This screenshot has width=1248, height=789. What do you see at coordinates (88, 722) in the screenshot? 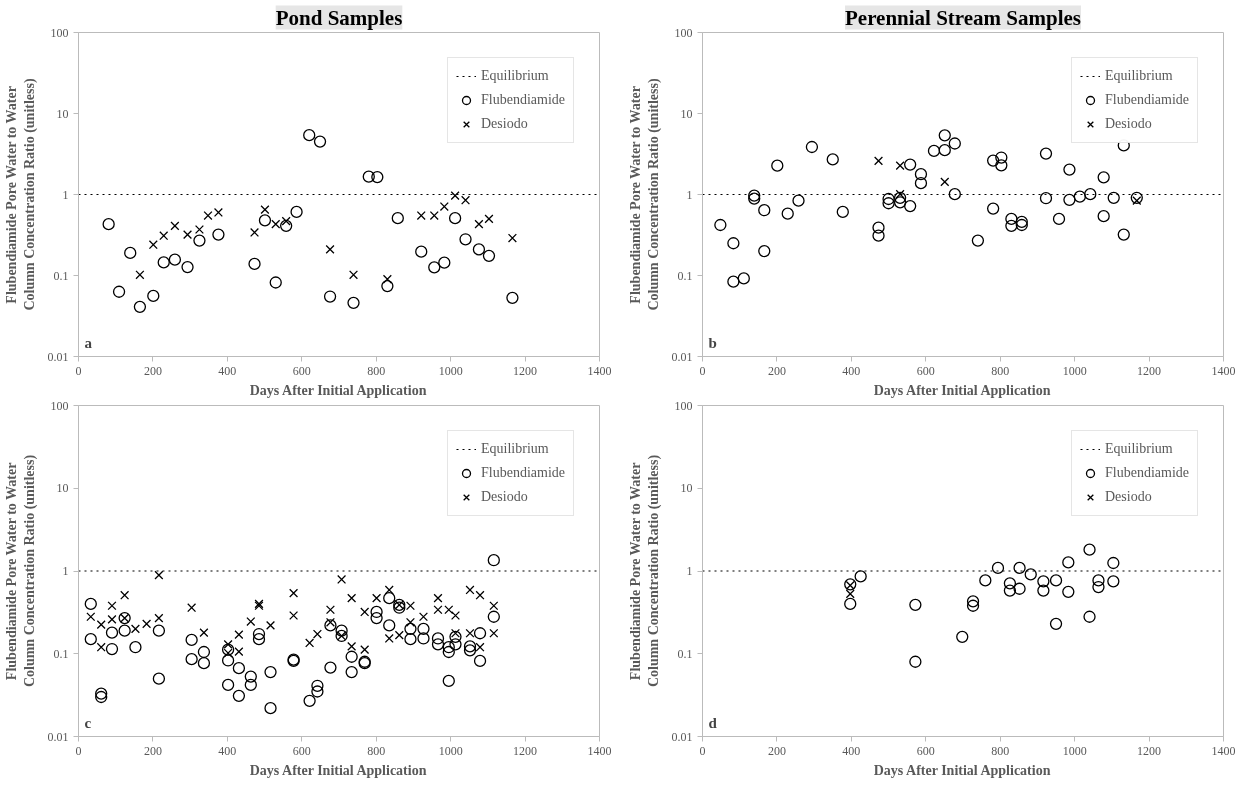
I see `annotation: c` at bounding box center [88, 722].